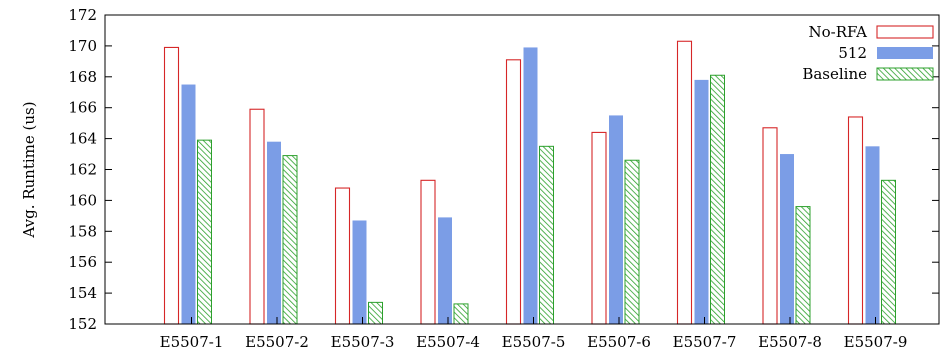 This screenshot has height=362, width=951. Describe the element at coordinates (82, 139) in the screenshot. I see `y-tick-label: 164` at that location.